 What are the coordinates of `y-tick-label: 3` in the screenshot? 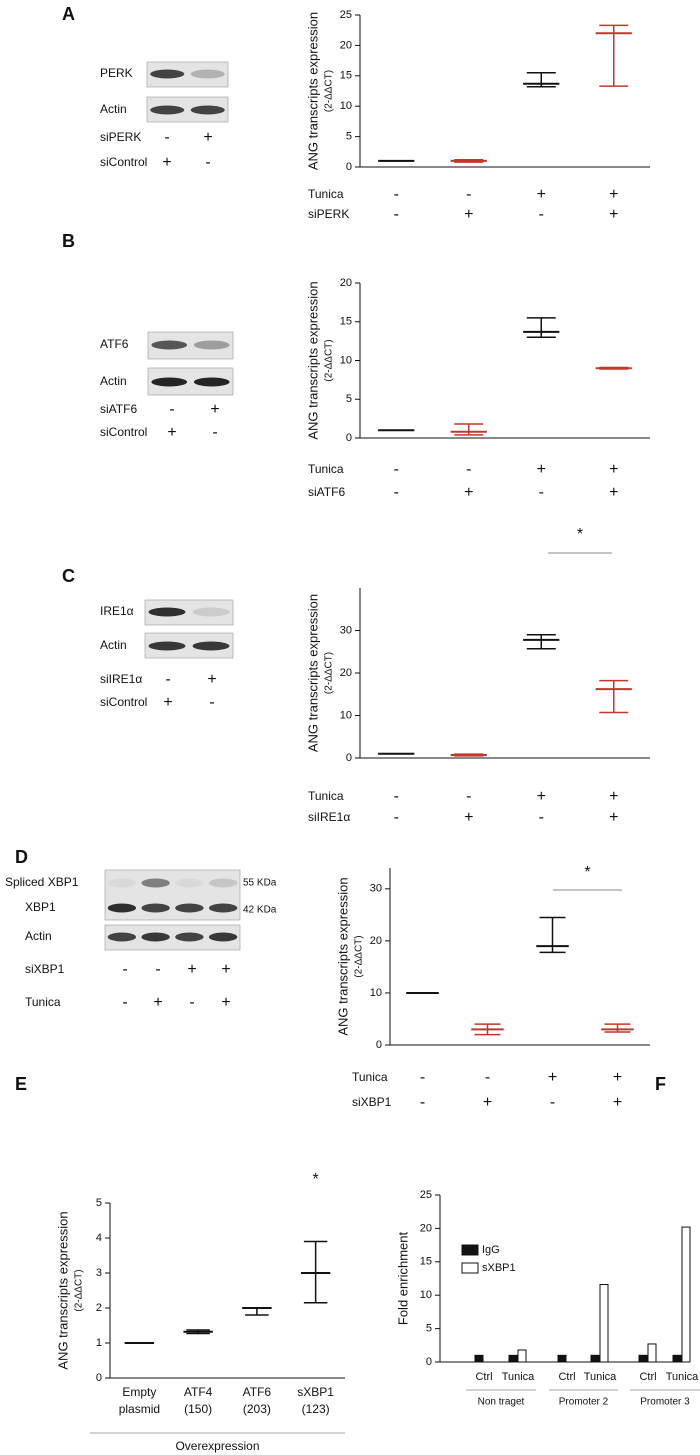 It's located at (99, 1273).